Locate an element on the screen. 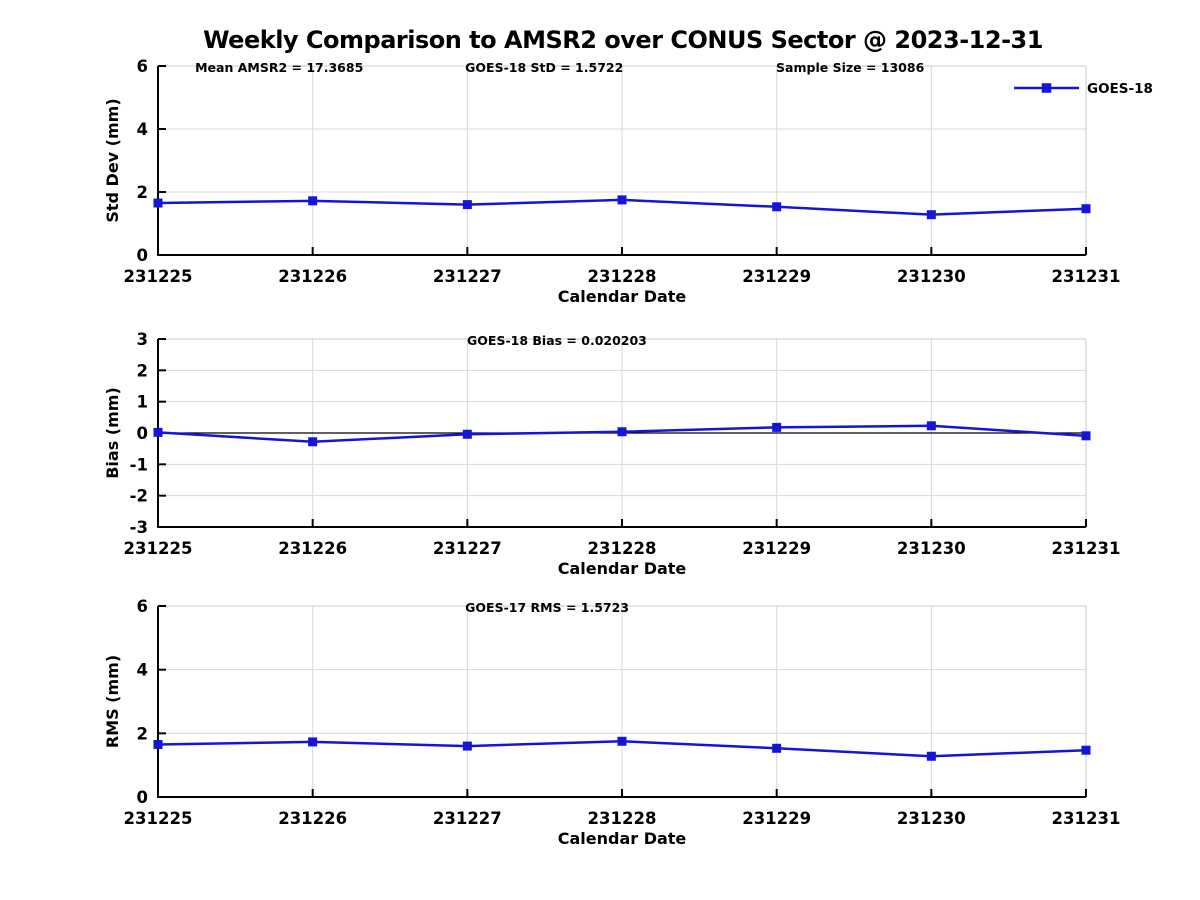  y-tick-label: 3 is located at coordinates (142, 339).